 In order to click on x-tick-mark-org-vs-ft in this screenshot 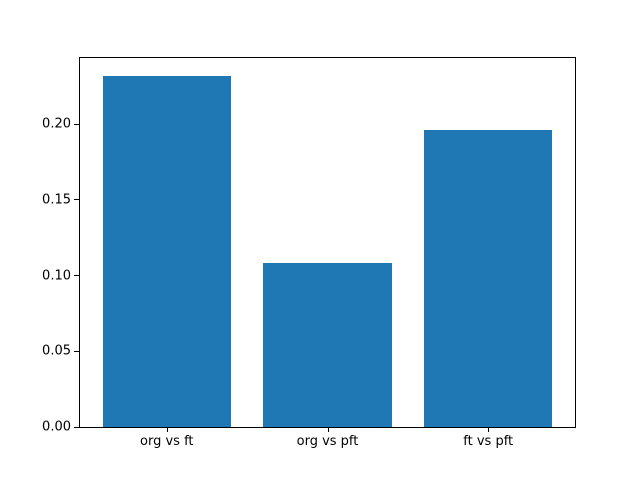, I will do `click(167, 429)`.